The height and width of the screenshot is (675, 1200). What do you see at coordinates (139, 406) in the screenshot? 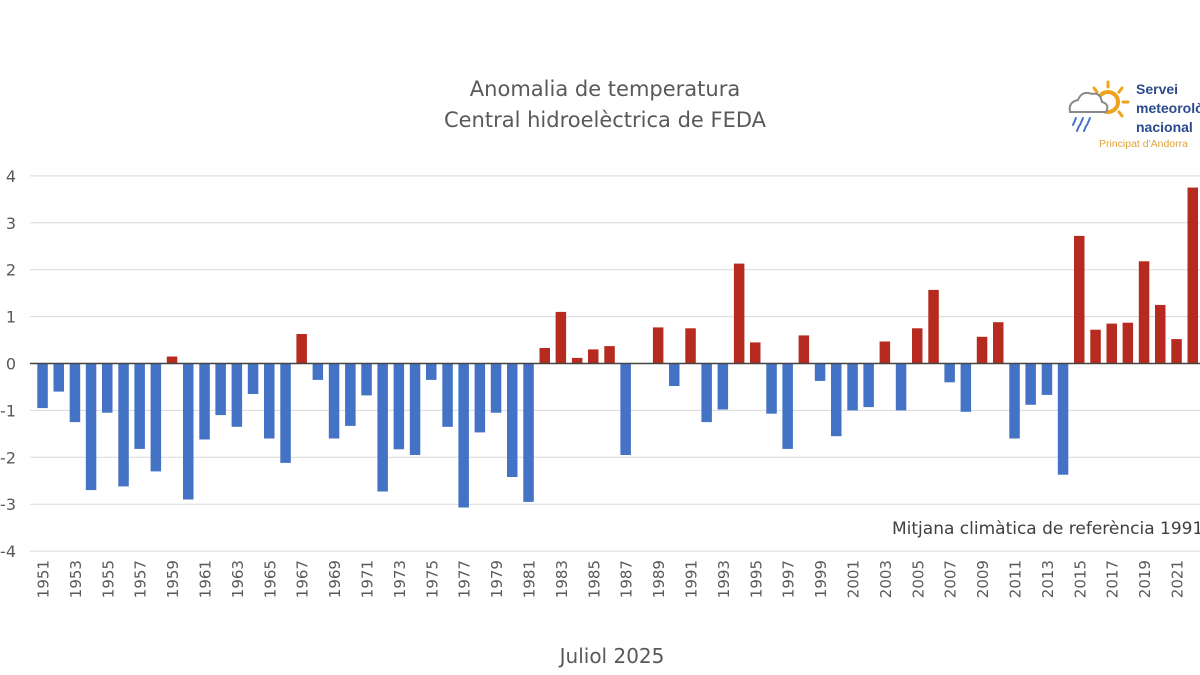
I see `bar-1957` at bounding box center [139, 406].